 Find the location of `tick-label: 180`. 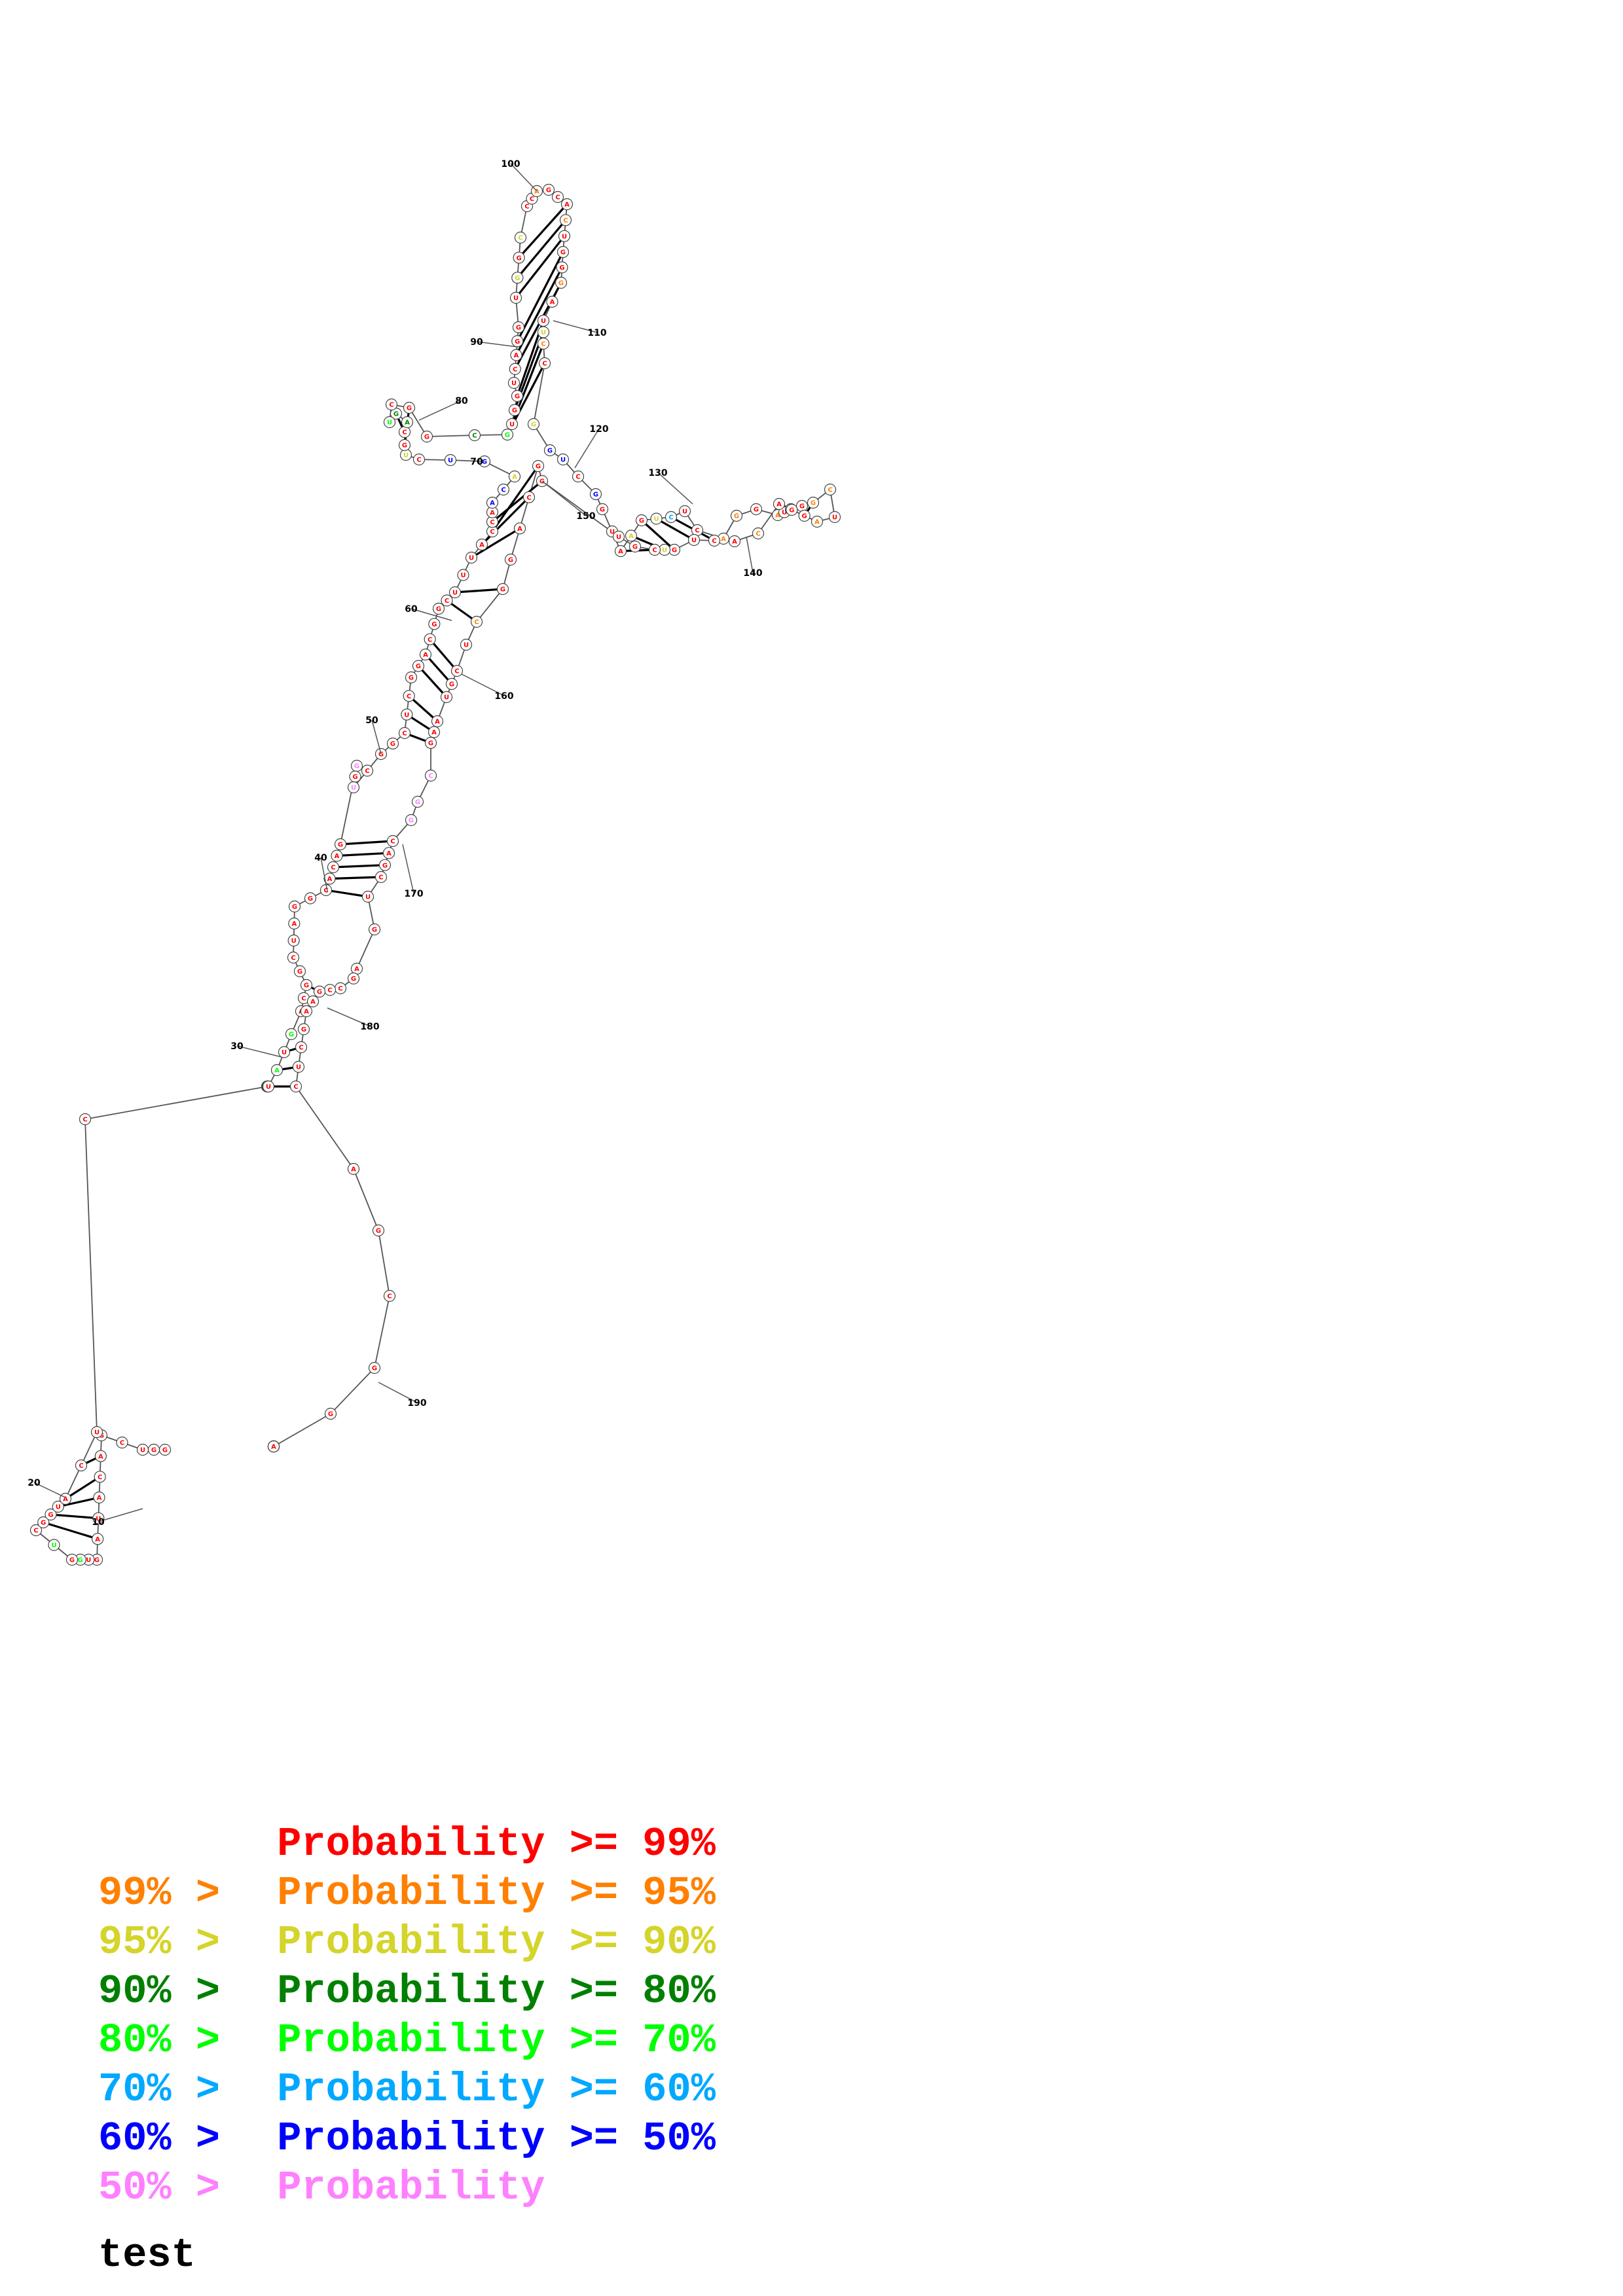

tick-label: 180 is located at coordinates (369, 1027).